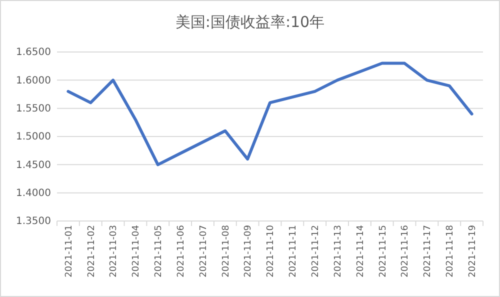 The image size is (500, 297). I want to click on x-tick-label: 2021-11-07, so click(203, 251).